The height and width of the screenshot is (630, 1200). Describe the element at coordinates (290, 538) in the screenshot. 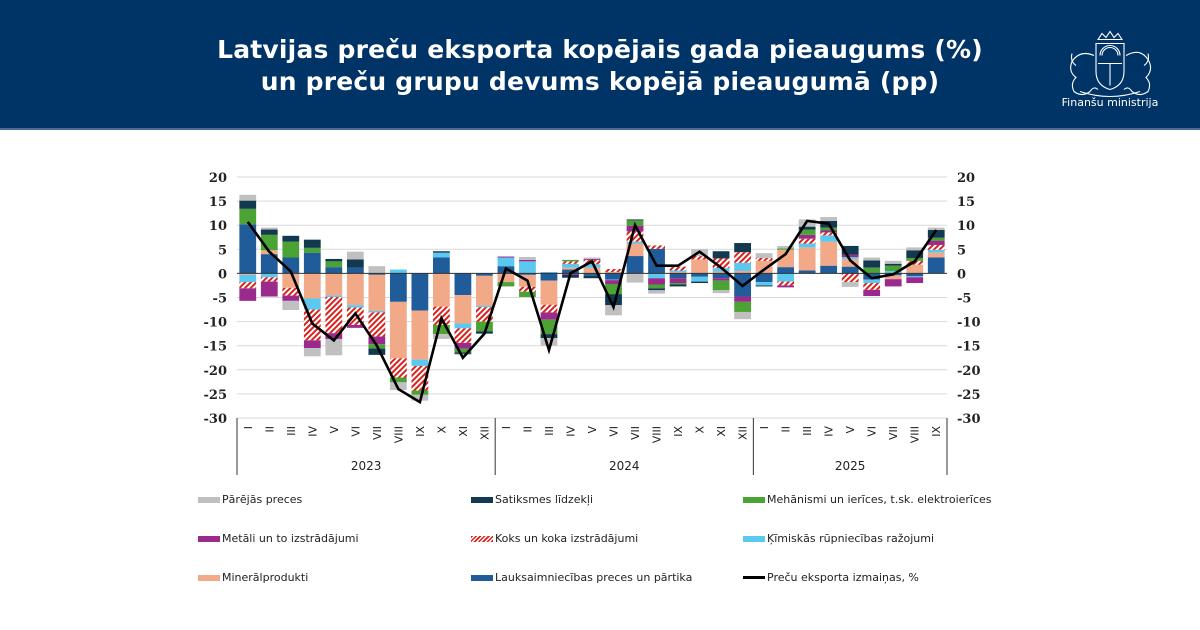

I see `legend-label: Metāli un to izstrādājumi` at that location.